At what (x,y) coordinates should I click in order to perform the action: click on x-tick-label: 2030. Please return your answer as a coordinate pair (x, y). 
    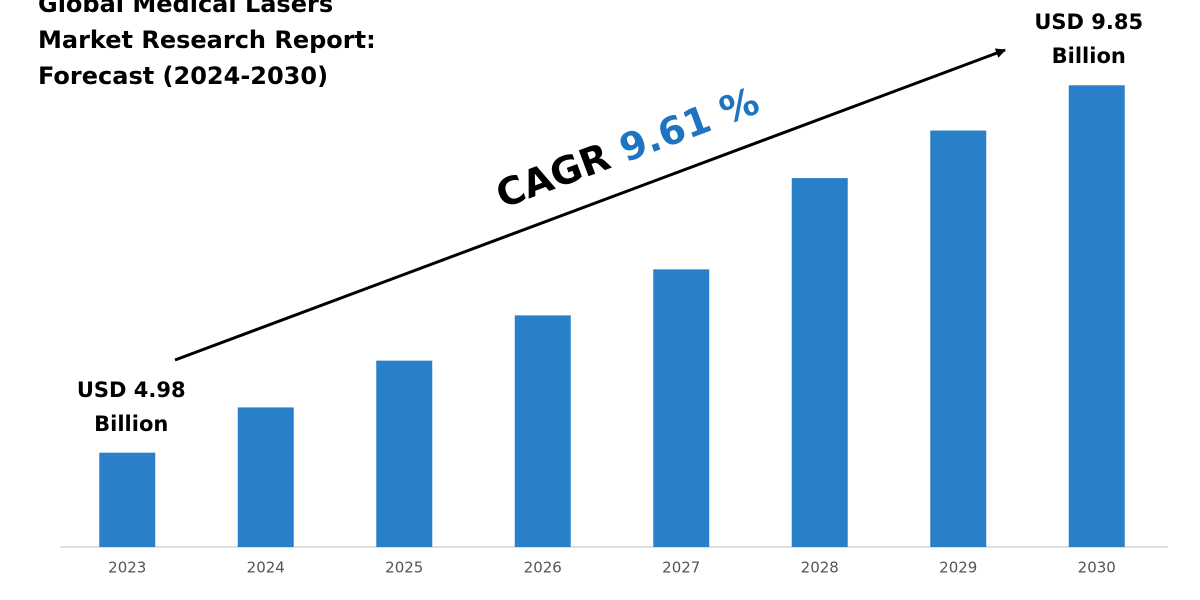
    Looking at the image, I should click on (1097, 568).